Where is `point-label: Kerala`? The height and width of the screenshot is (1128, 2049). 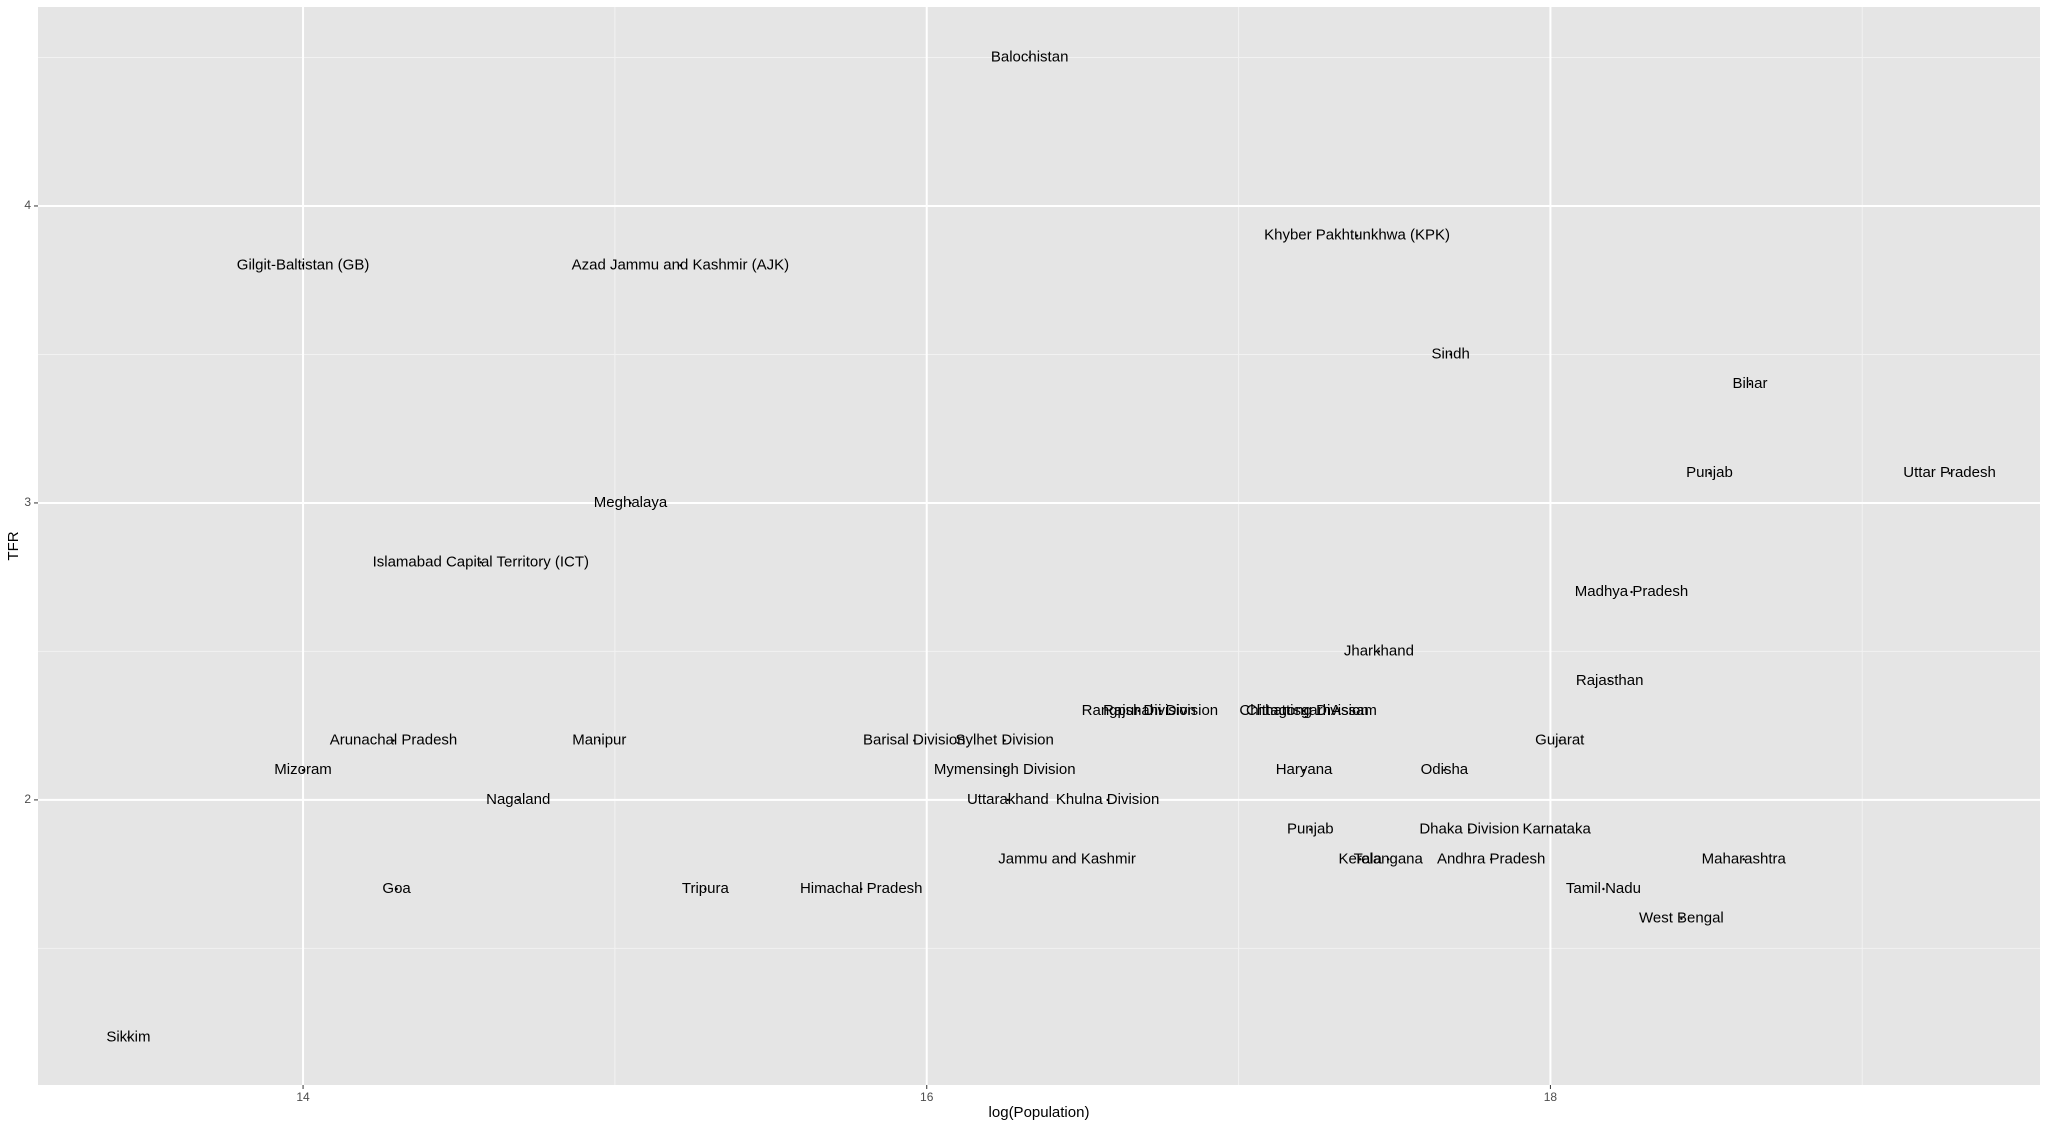 point-label: Kerala is located at coordinates (1361, 858).